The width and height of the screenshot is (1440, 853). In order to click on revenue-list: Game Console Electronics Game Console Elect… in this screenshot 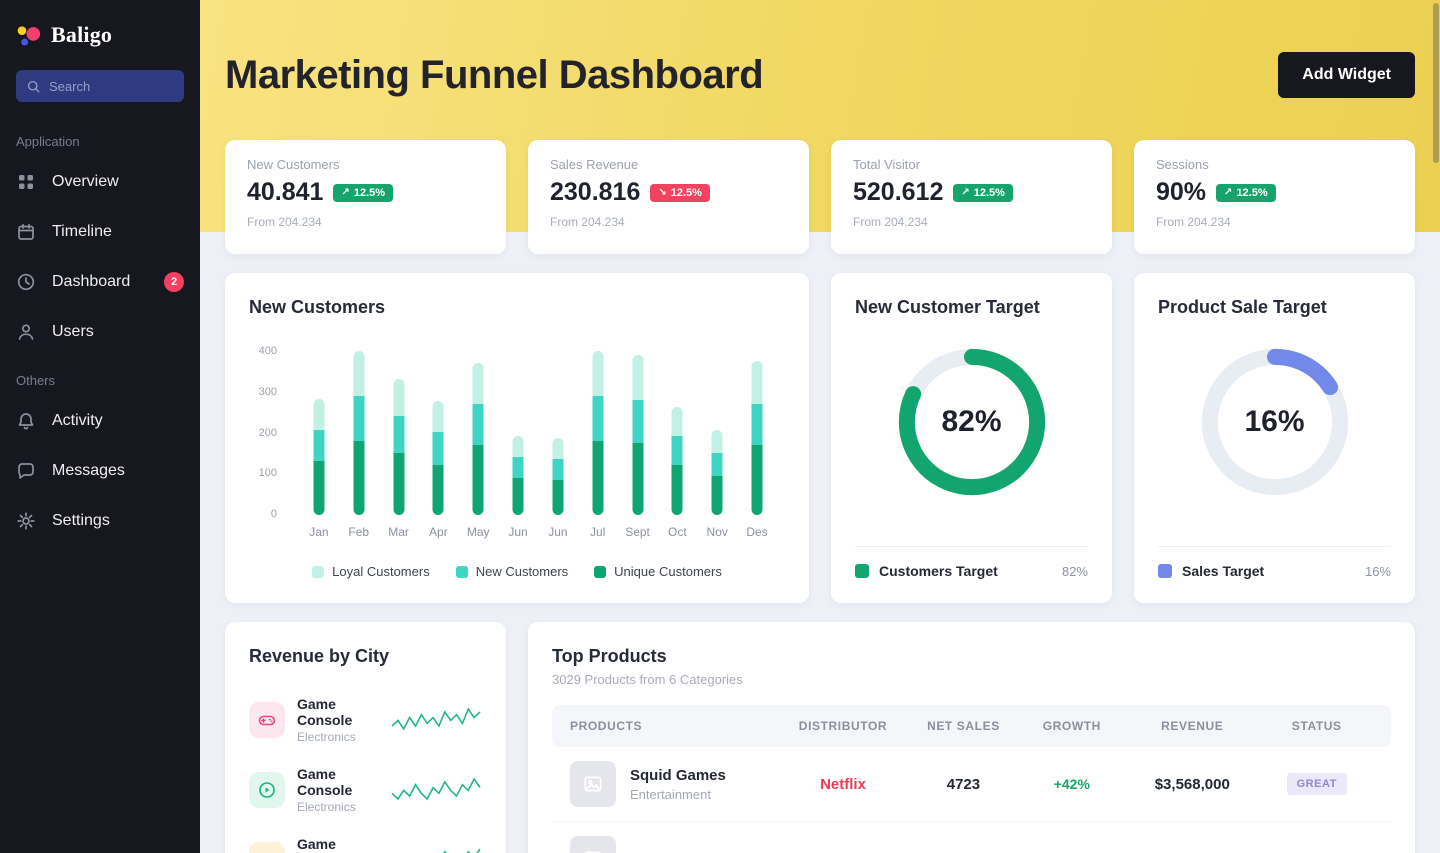, I will do `click(365, 769)`.